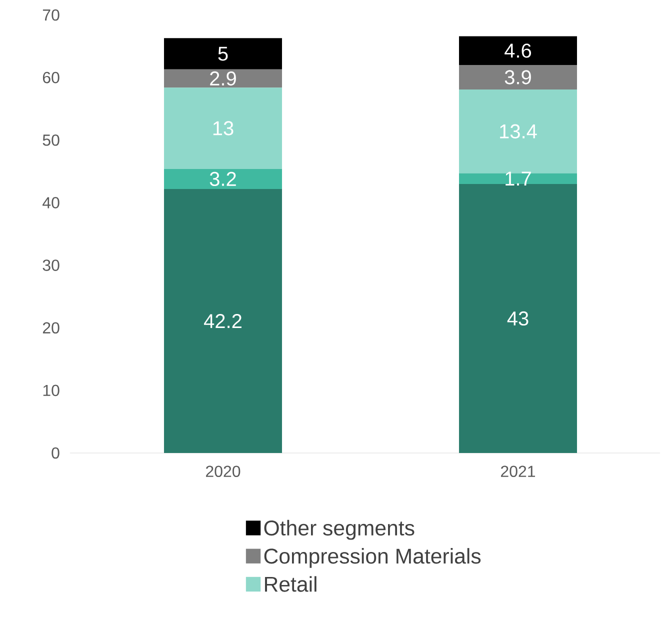 This screenshot has width=666, height=644. I want to click on y-tick-label: 70, so click(51, 15).